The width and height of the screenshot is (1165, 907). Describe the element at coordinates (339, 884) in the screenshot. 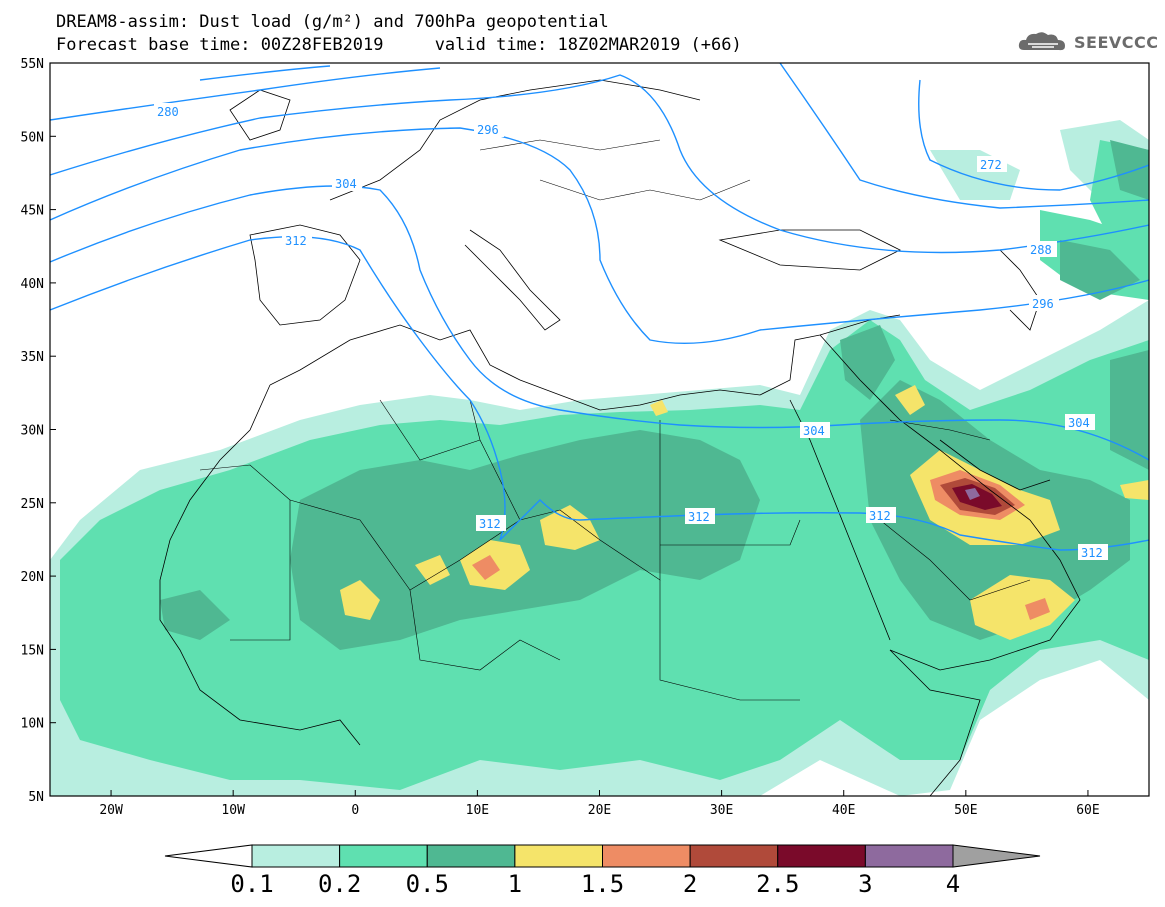

I see `colorbar-label: 0.2` at that location.